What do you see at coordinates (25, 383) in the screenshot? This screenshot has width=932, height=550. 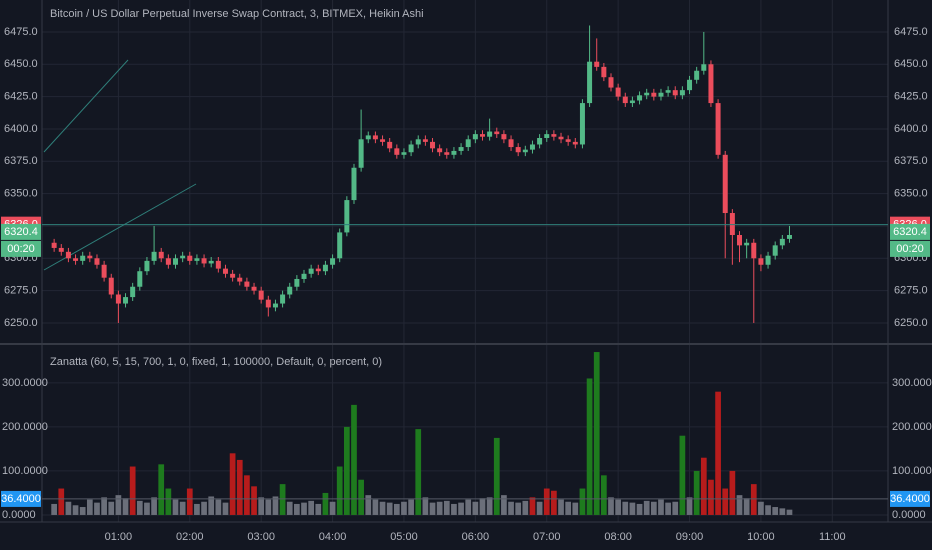 I see `y-tick-label: 300.0000` at bounding box center [25, 383].